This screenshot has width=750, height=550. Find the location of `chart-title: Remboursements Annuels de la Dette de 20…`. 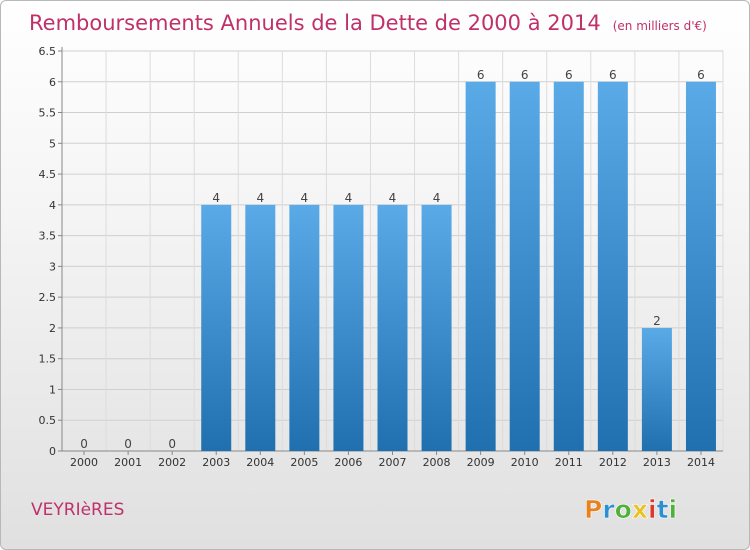

chart-title: Remboursements Annuels de la Dette de 20… is located at coordinates (368, 23).